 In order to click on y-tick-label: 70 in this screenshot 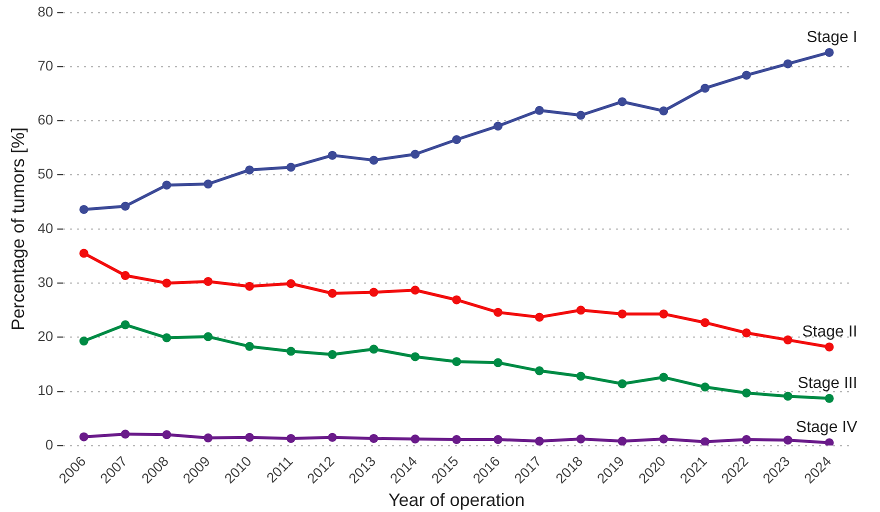, I will do `click(46, 65)`.